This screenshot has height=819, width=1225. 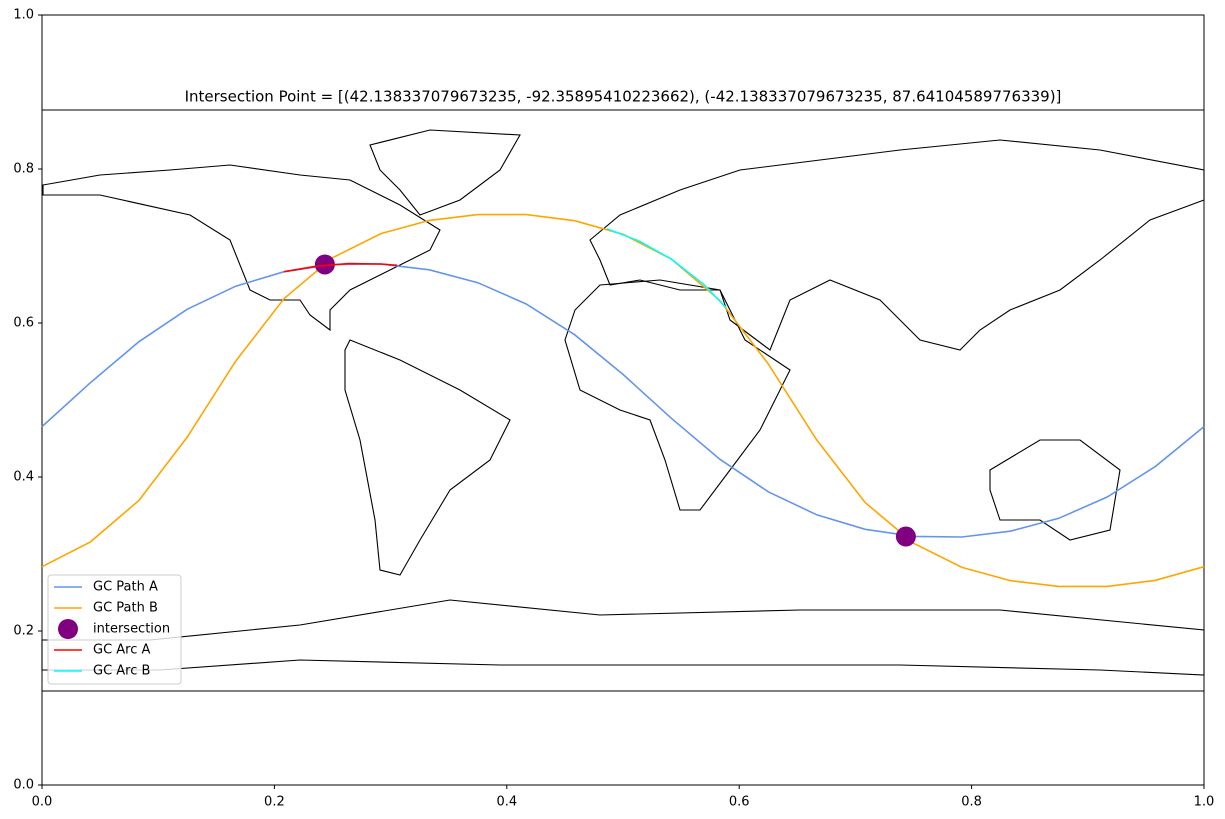 What do you see at coordinates (42, 802) in the screenshot?
I see `x-tick-label: 0.0` at bounding box center [42, 802].